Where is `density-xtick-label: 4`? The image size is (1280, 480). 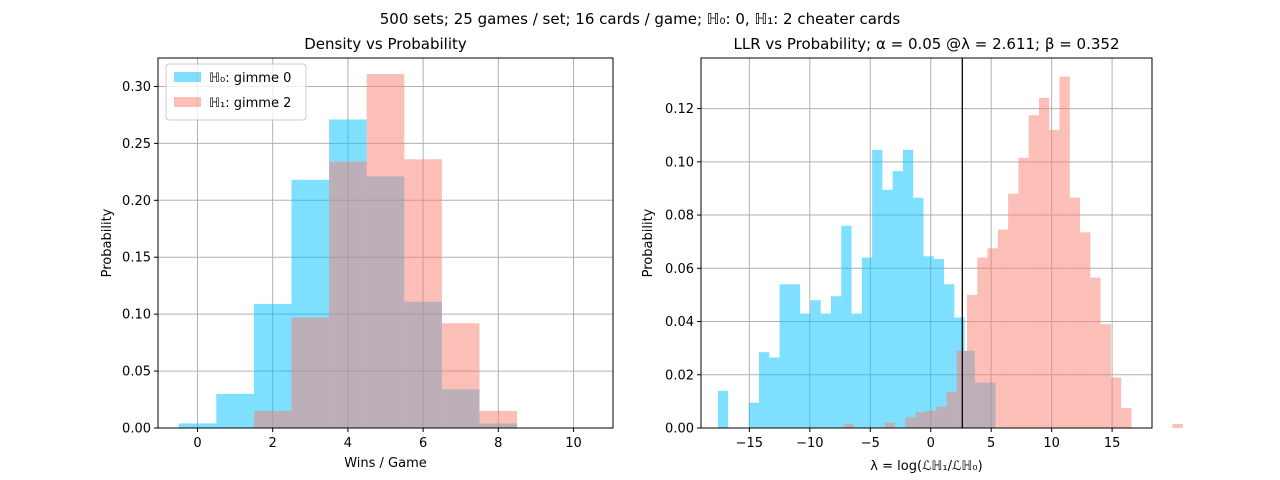
density-xtick-label: 4 is located at coordinates (348, 443).